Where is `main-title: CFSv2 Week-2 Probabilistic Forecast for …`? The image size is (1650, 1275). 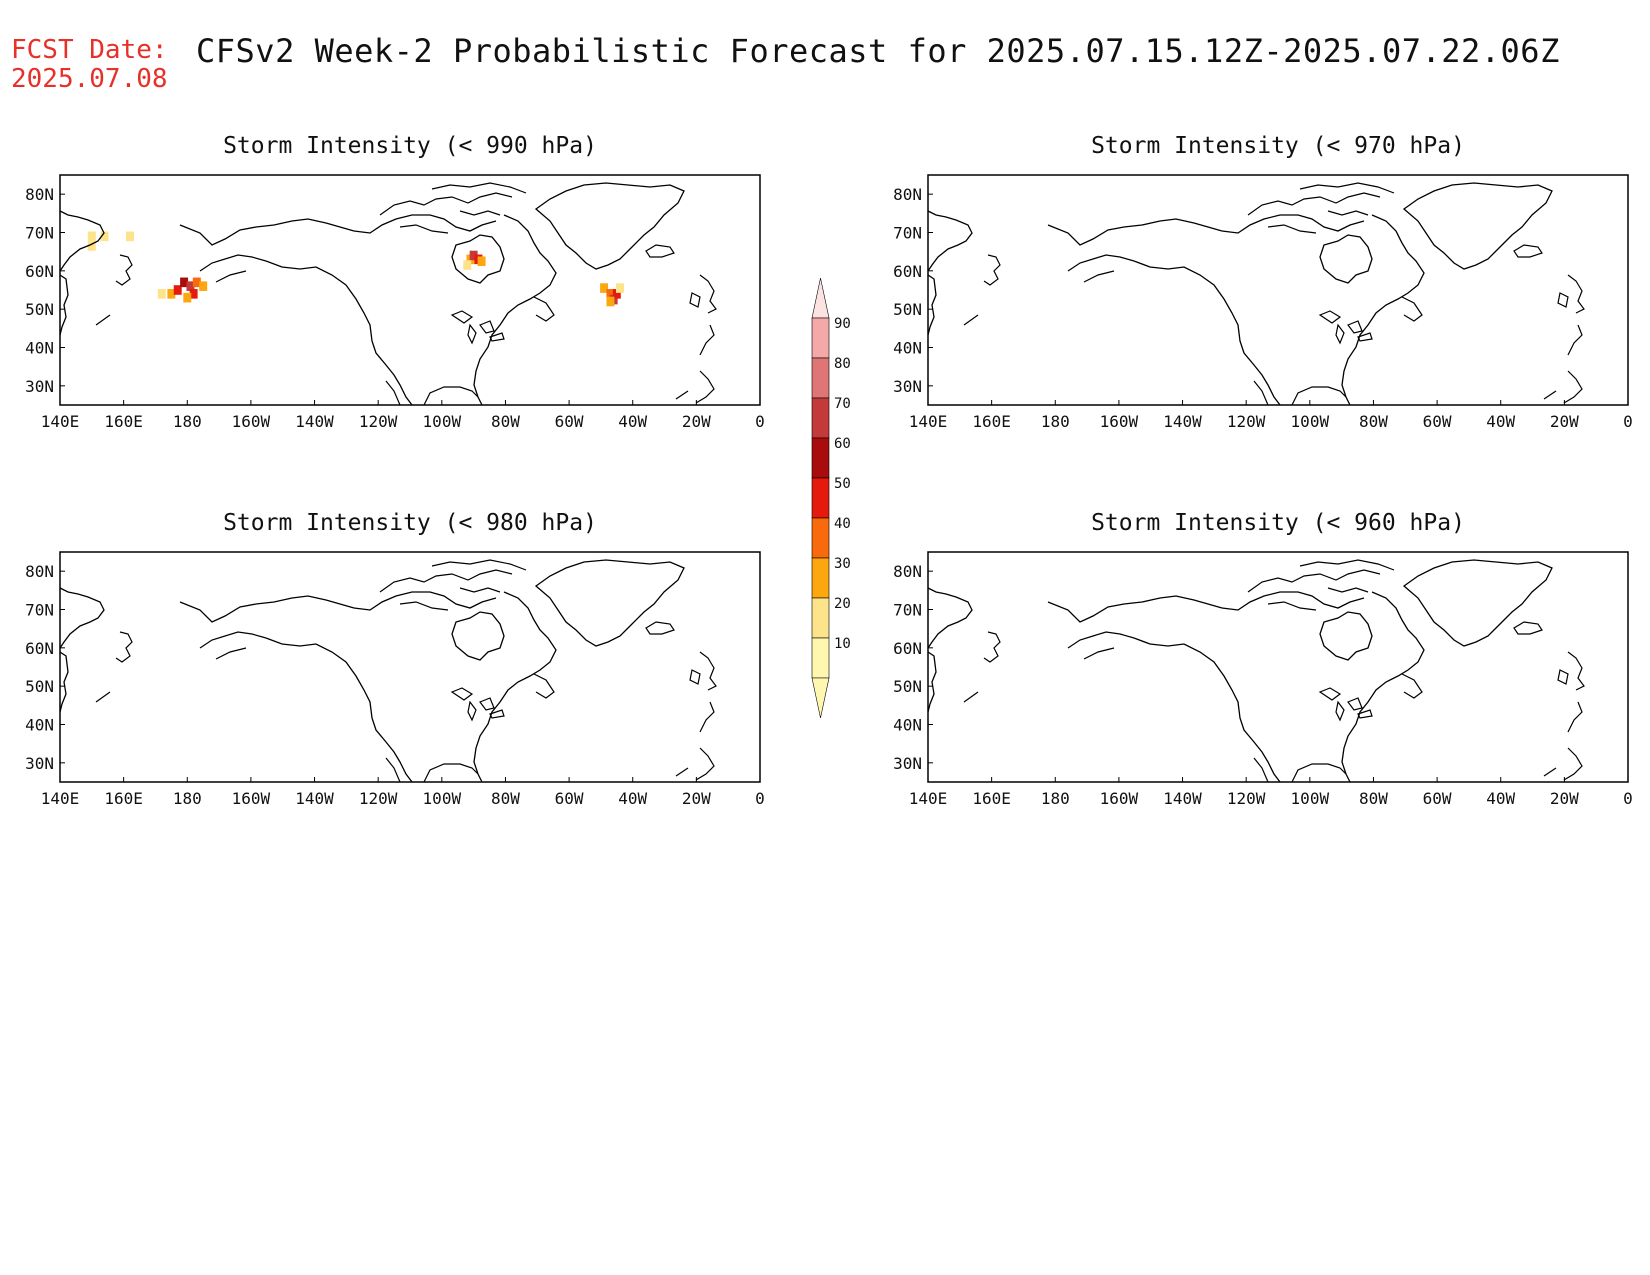 main-title: CFSv2 Week-2 Probabilistic Forecast for … is located at coordinates (878, 51).